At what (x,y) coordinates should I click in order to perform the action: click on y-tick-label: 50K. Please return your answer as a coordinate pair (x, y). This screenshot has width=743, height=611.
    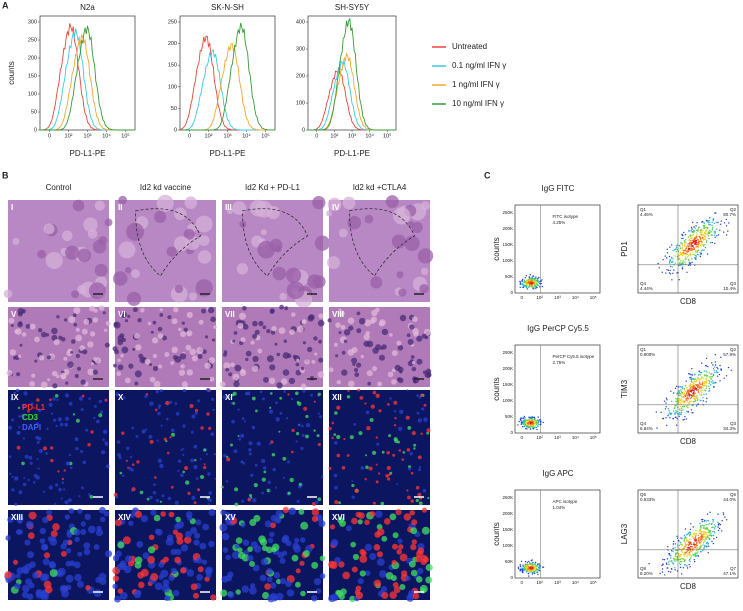
    Looking at the image, I should click on (509, 416).